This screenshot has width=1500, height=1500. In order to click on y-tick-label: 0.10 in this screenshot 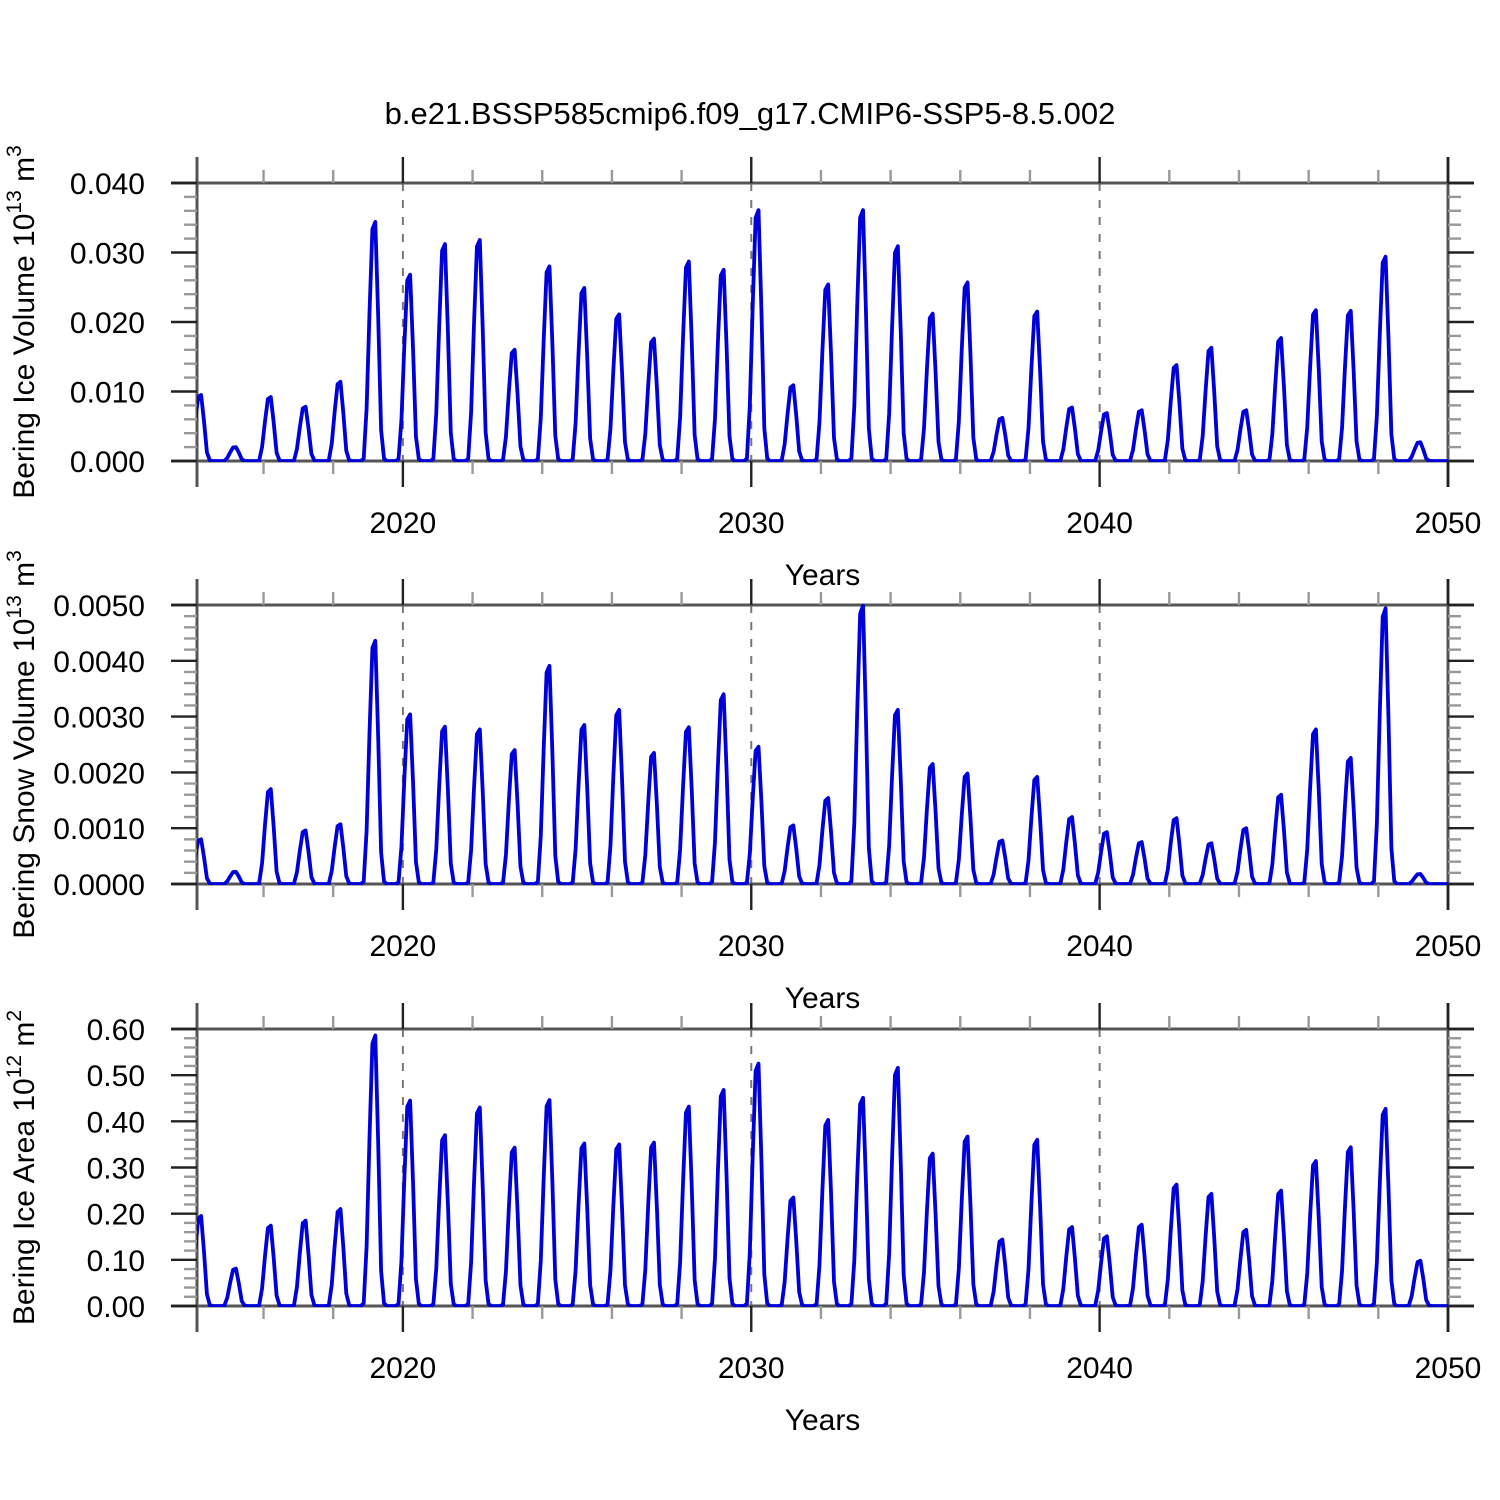, I will do `click(116, 1261)`.